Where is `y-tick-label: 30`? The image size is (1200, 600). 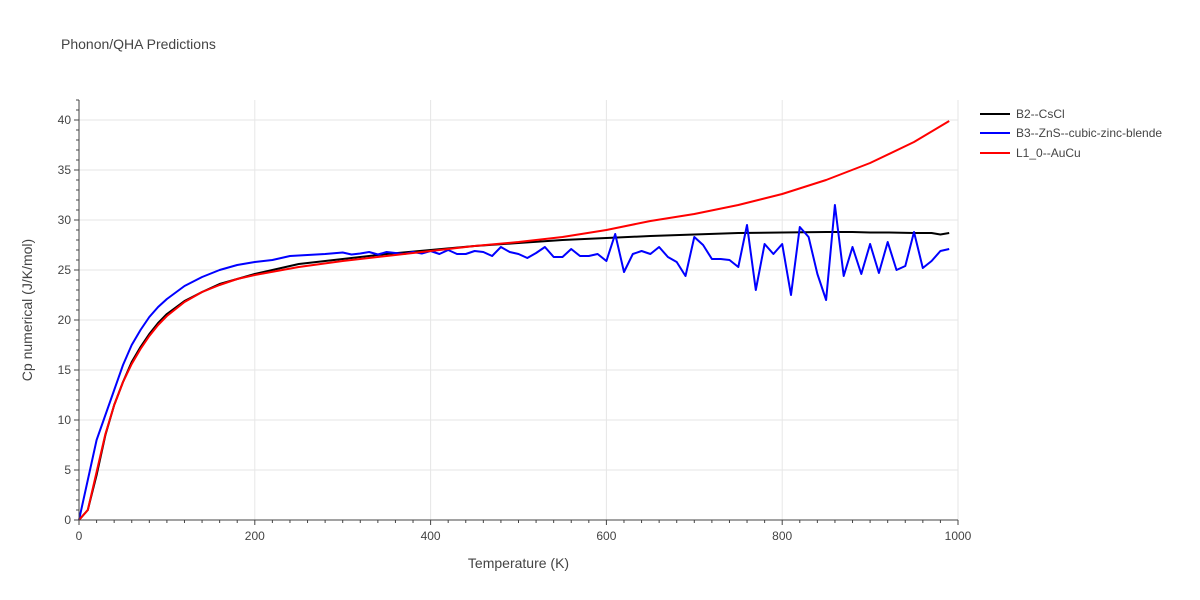
y-tick-label: 30 is located at coordinates (65, 220).